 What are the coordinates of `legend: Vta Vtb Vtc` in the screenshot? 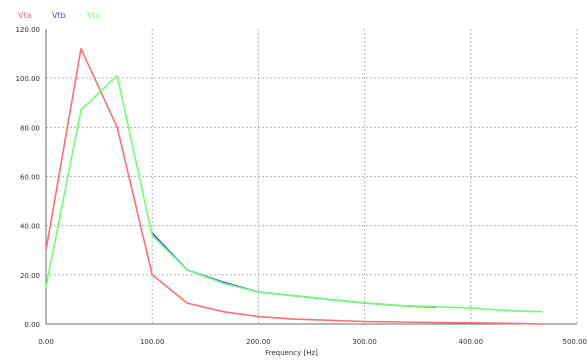 It's located at (59, 15).